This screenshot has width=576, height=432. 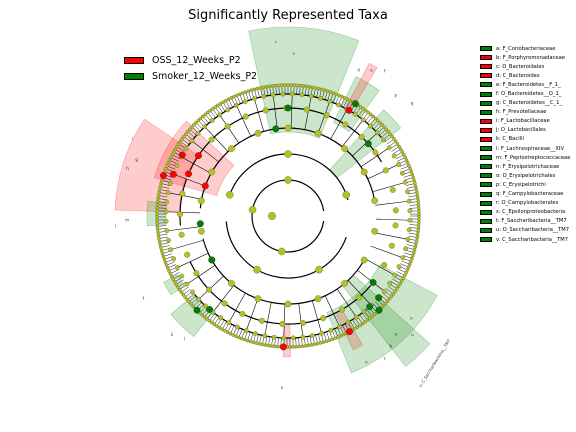 What do you see at coordinates (530, 194) in the screenshot?
I see `taxa-key-label: q: F_Campylobacteraceae` at bounding box center [530, 194].